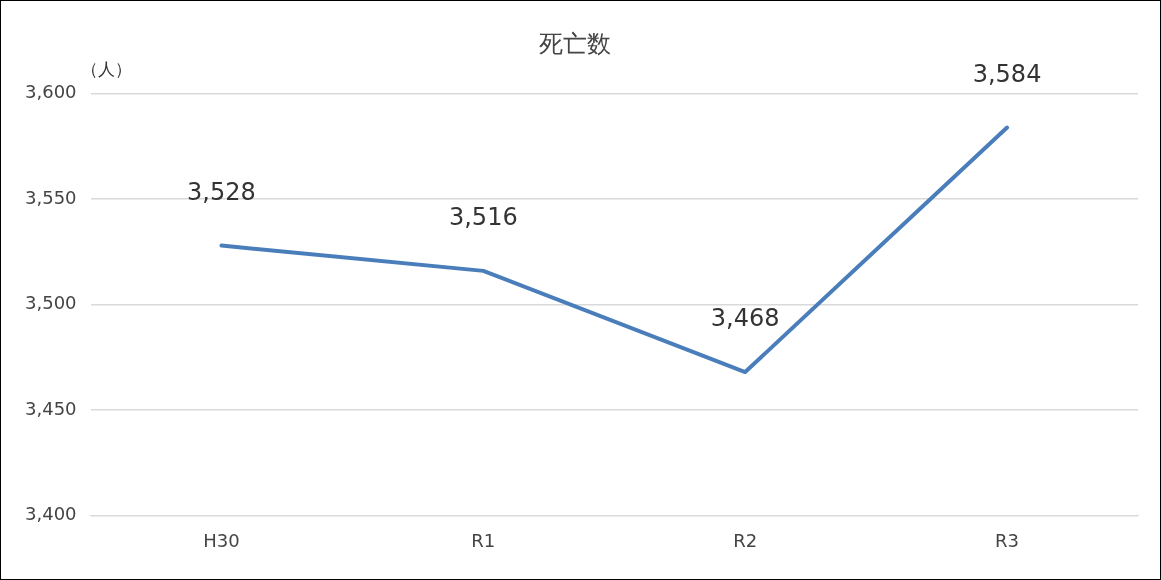  Describe the element at coordinates (51, 197) in the screenshot. I see `y-tick-label: 3,550` at that location.